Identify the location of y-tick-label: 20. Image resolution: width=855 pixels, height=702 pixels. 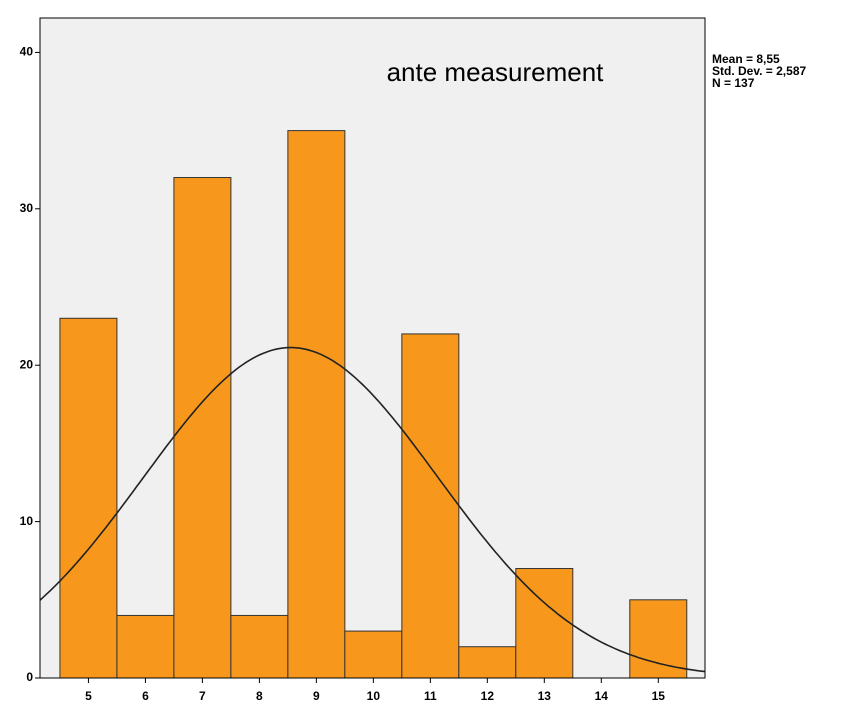
(27, 364).